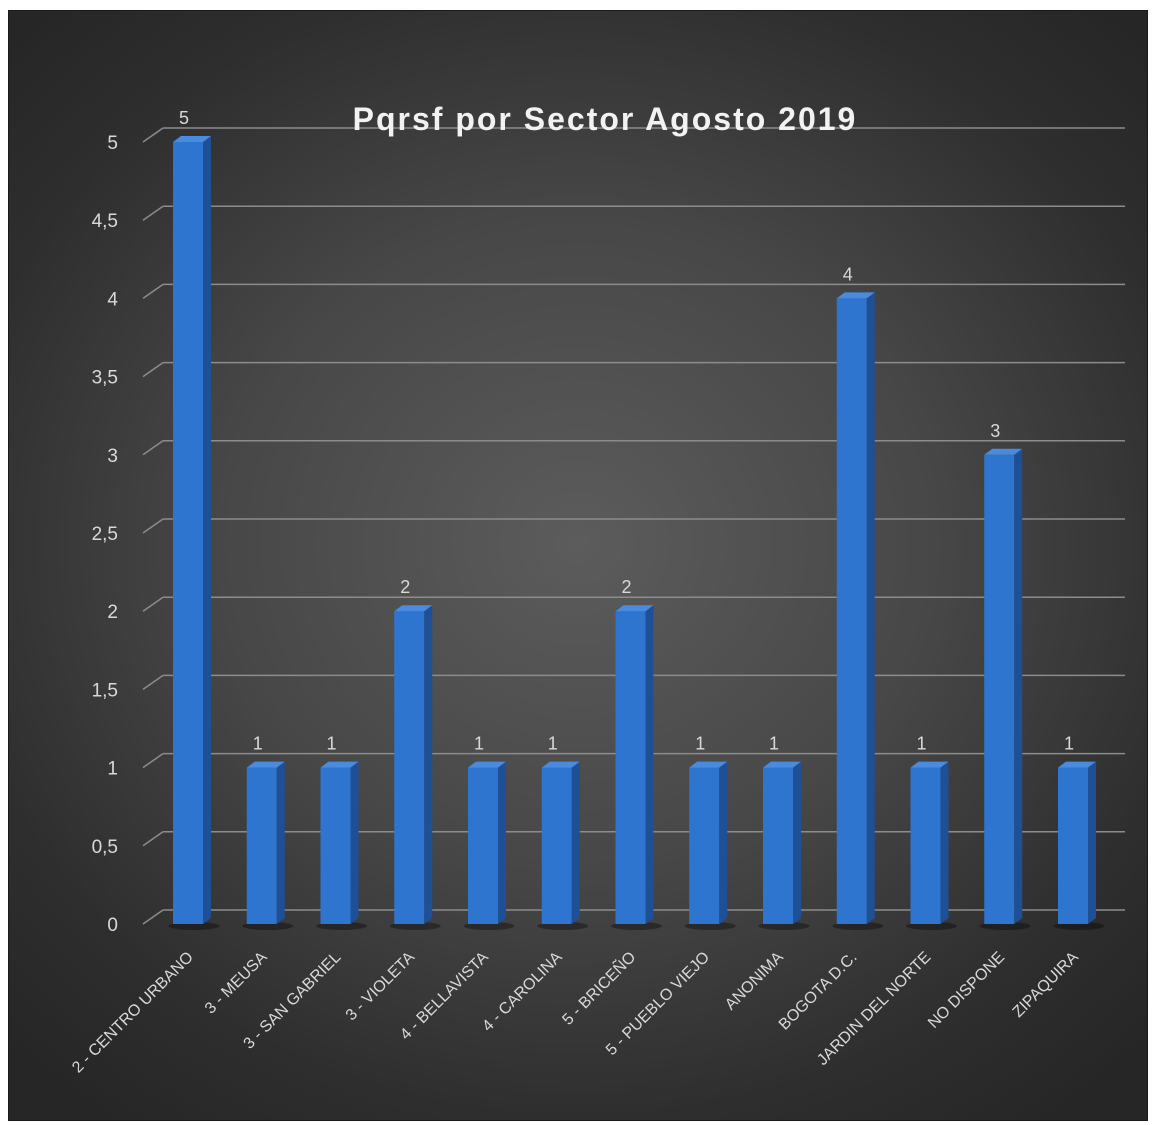  What do you see at coordinates (848, 274) in the screenshot?
I see `data-label: 4` at bounding box center [848, 274].